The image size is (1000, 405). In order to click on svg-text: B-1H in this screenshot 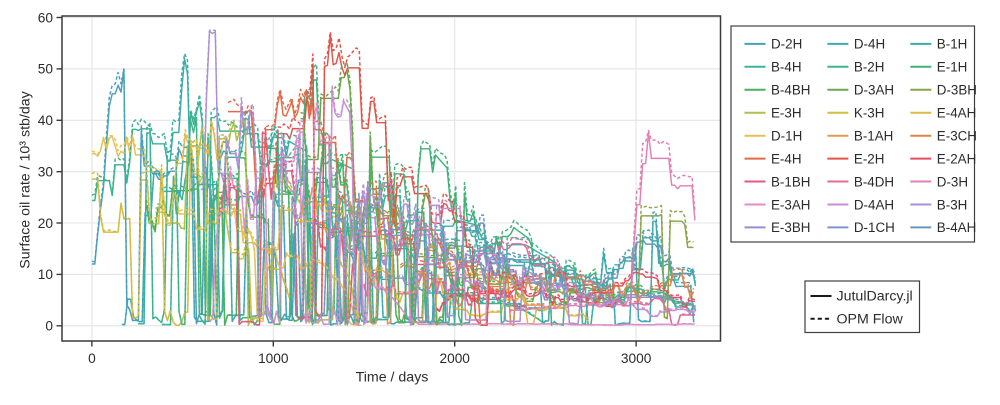, I will do `click(952, 44)`.